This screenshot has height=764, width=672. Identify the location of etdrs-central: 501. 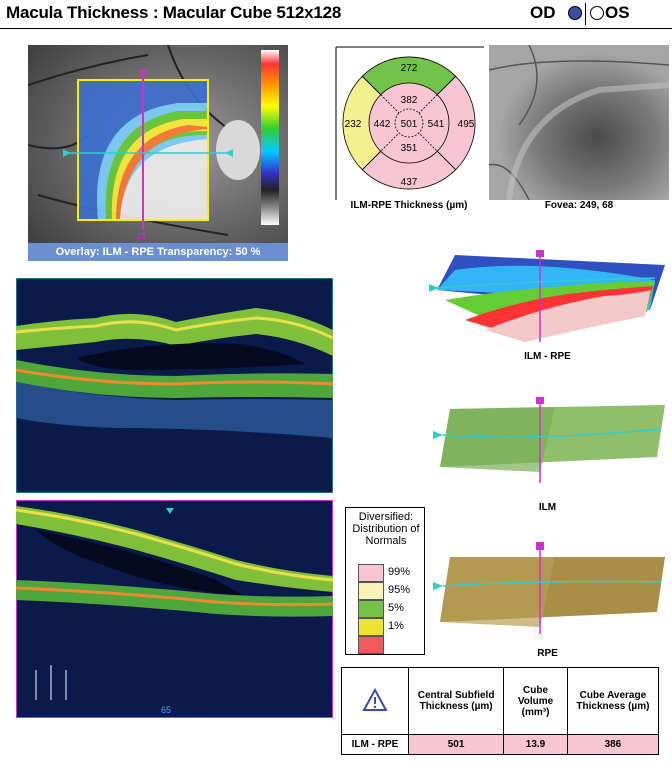
(409, 124).